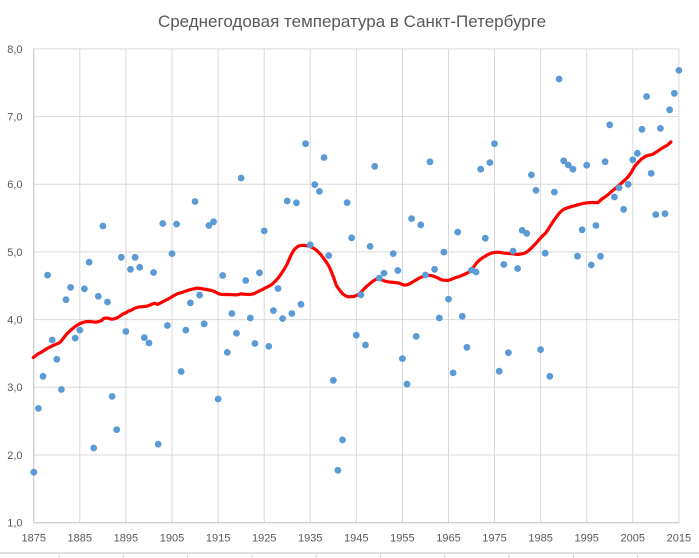 Image resolution: width=699 pixels, height=558 pixels. What do you see at coordinates (14, 118) in the screenshot?
I see `svg-text: 7,0` at bounding box center [14, 118].